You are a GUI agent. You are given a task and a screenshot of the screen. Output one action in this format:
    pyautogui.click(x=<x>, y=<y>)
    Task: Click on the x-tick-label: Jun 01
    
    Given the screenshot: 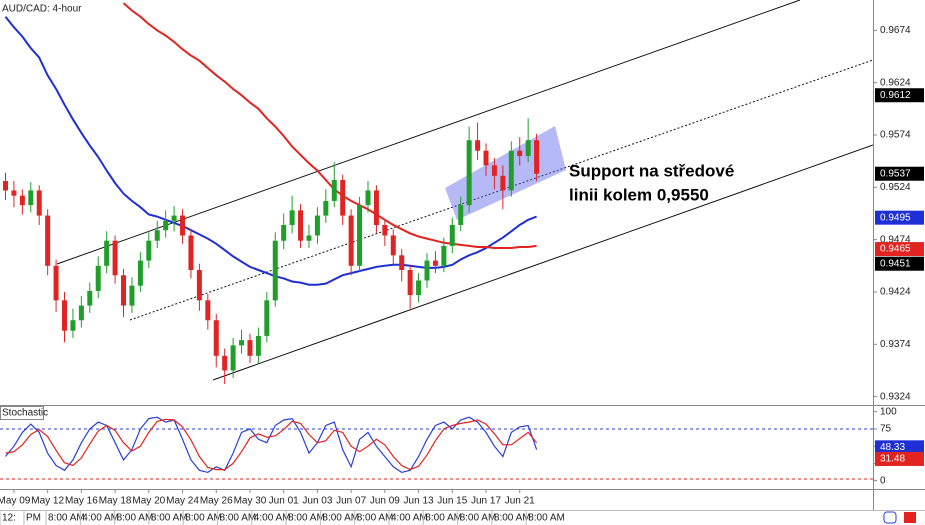 What is the action you would take?
    pyautogui.click(x=284, y=501)
    